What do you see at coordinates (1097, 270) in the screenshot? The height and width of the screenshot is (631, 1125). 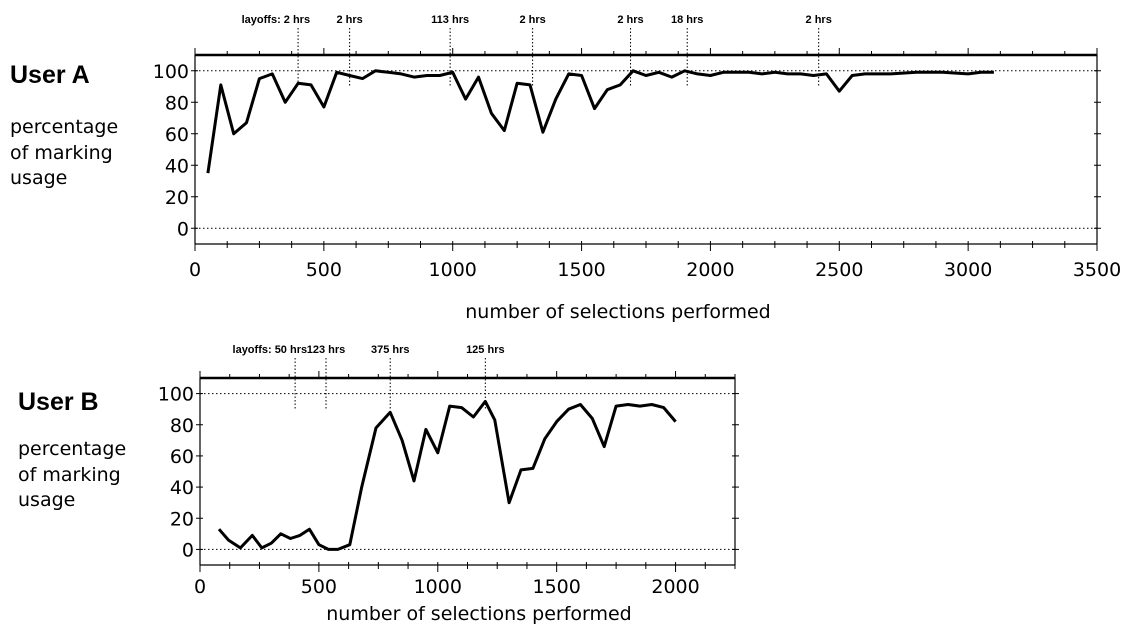 I see `x-tick-label: 3500` at bounding box center [1097, 270].